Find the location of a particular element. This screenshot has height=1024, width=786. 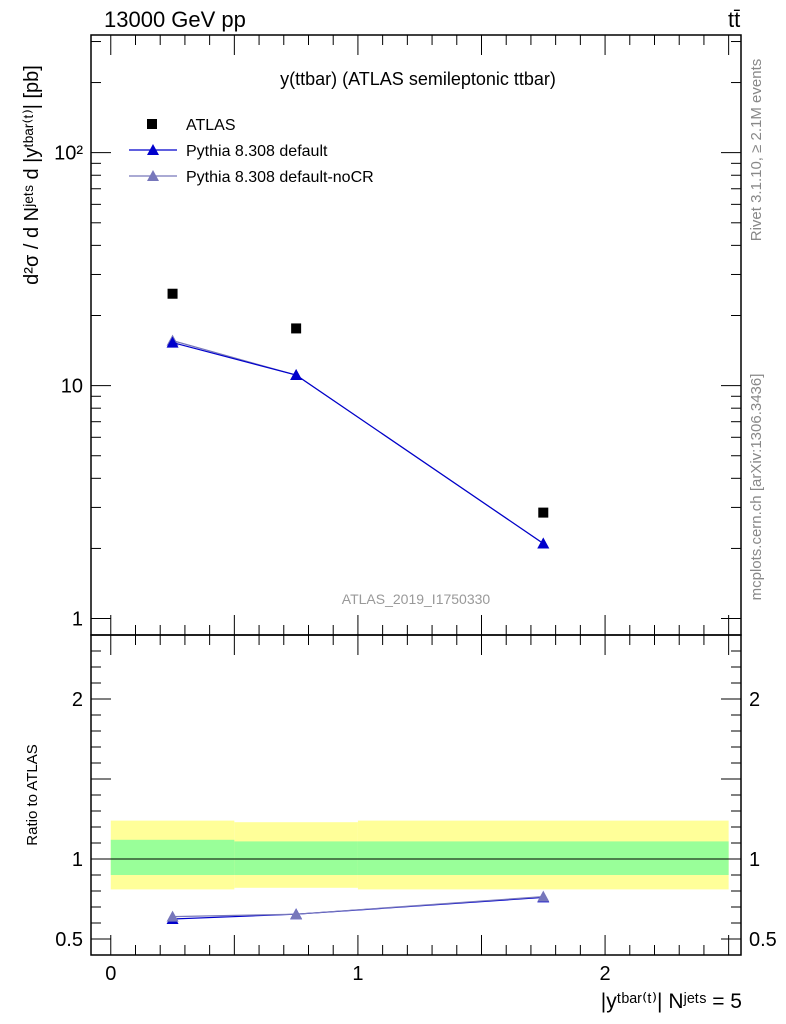

main-y-tick-label: 10 is located at coordinates (72, 387).